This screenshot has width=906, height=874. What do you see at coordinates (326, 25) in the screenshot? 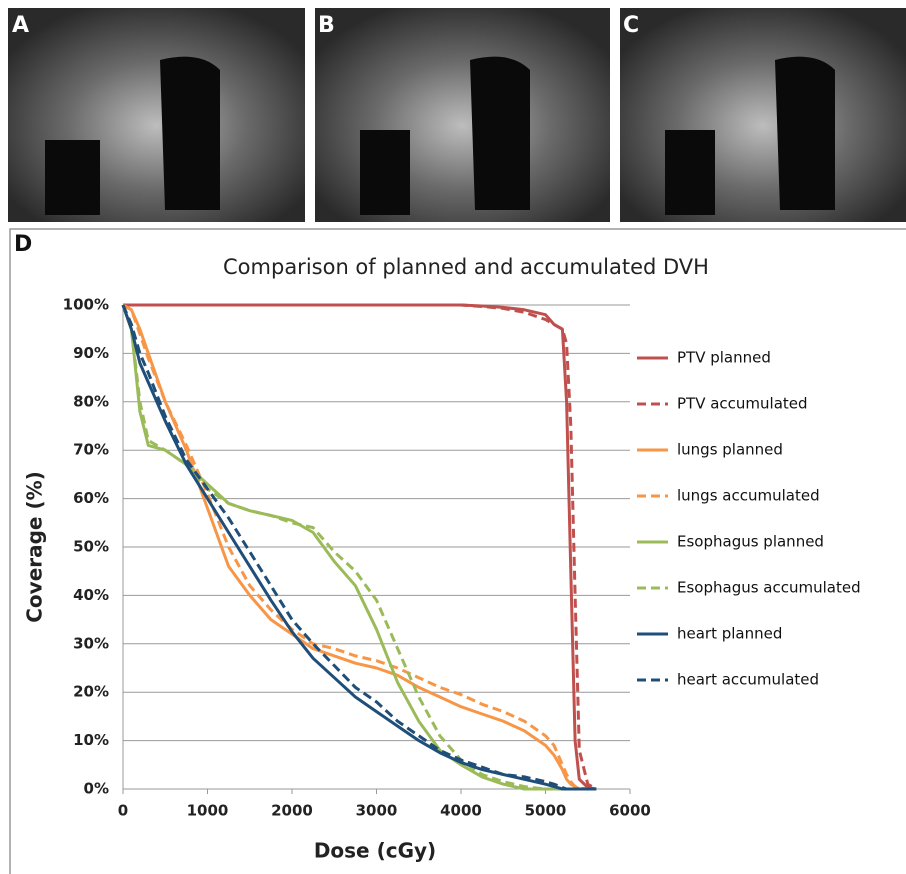
I see `panel-label: B` at bounding box center [326, 25].